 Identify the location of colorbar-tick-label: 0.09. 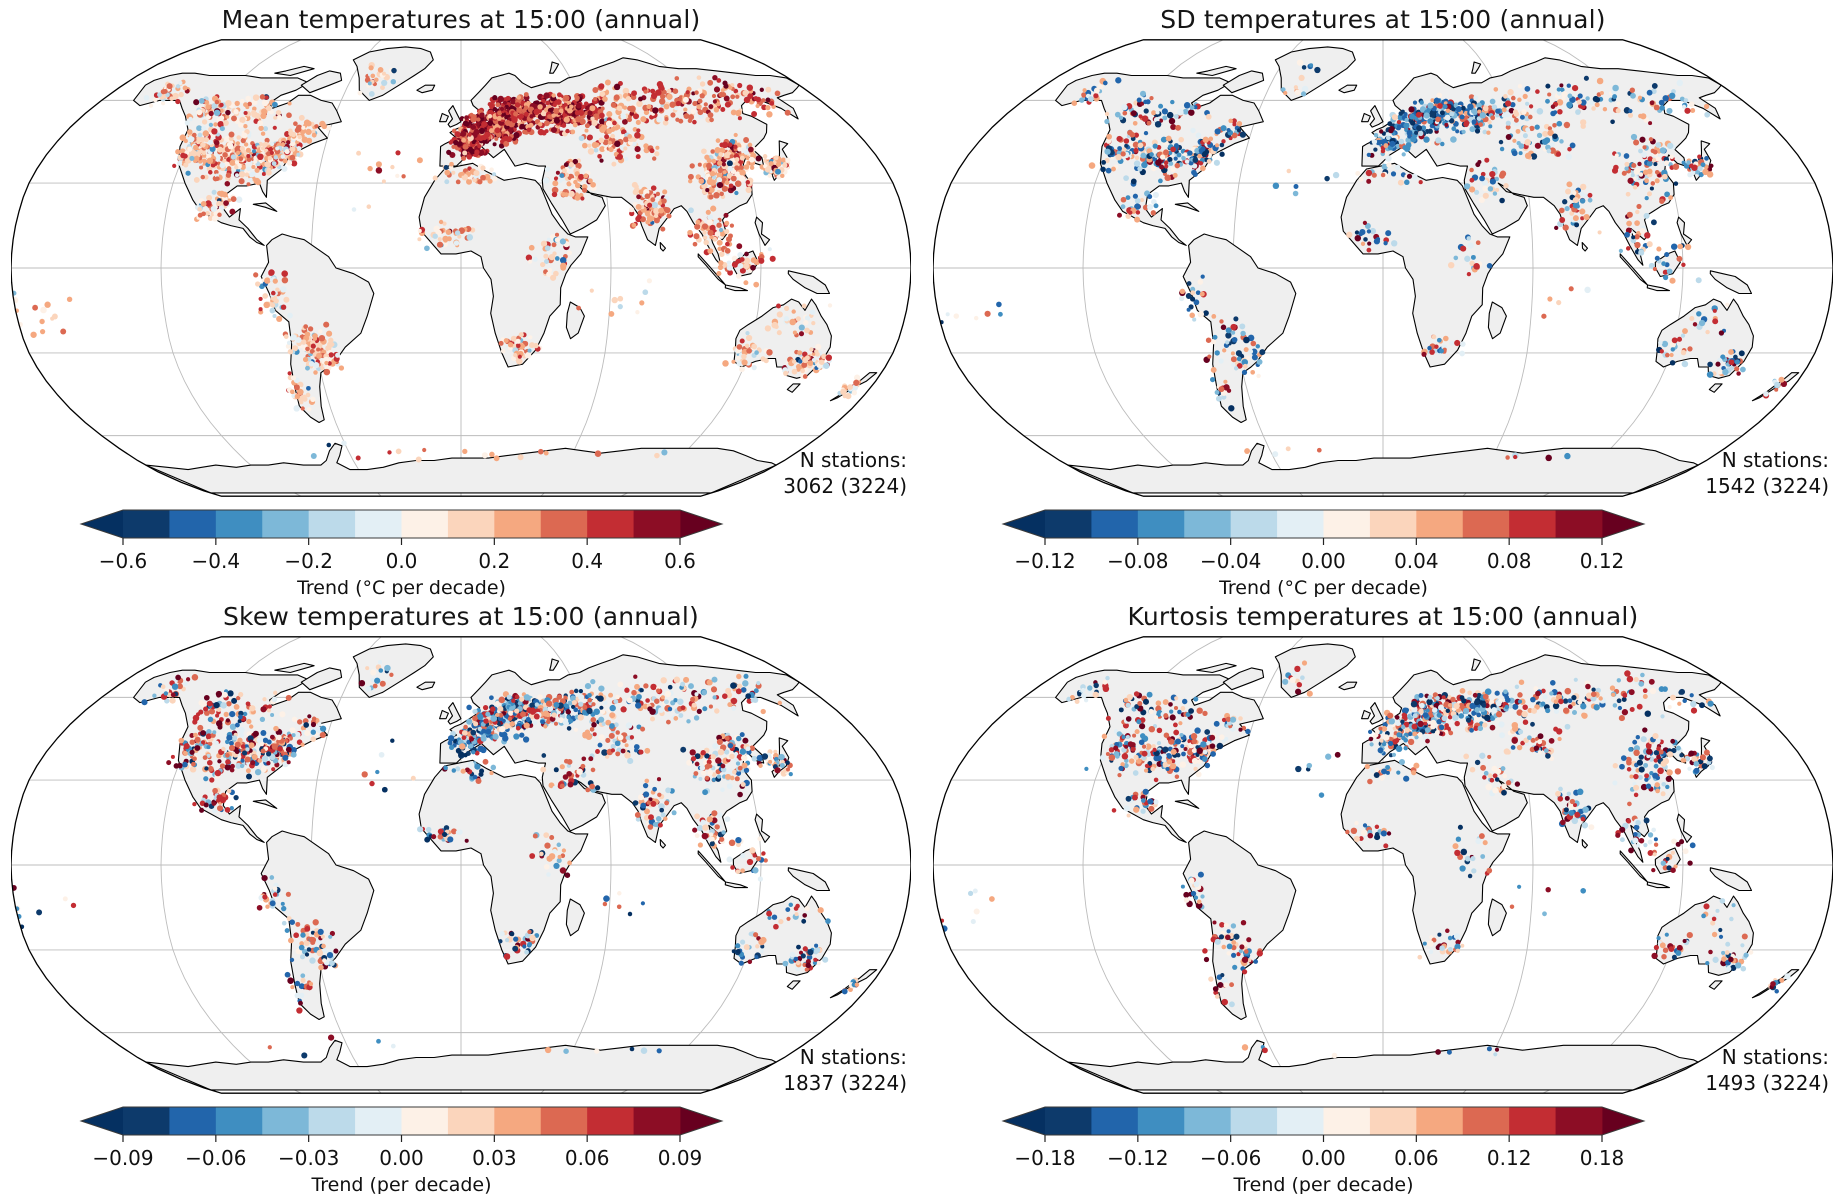
(680, 1158).